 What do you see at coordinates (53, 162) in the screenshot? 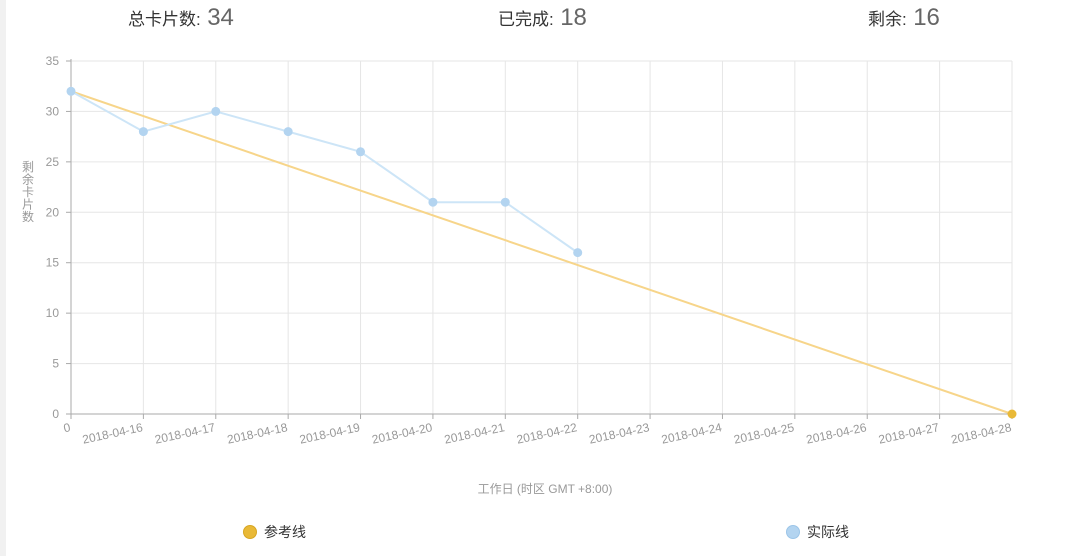
I see `y-tick-label: 25` at bounding box center [53, 162].